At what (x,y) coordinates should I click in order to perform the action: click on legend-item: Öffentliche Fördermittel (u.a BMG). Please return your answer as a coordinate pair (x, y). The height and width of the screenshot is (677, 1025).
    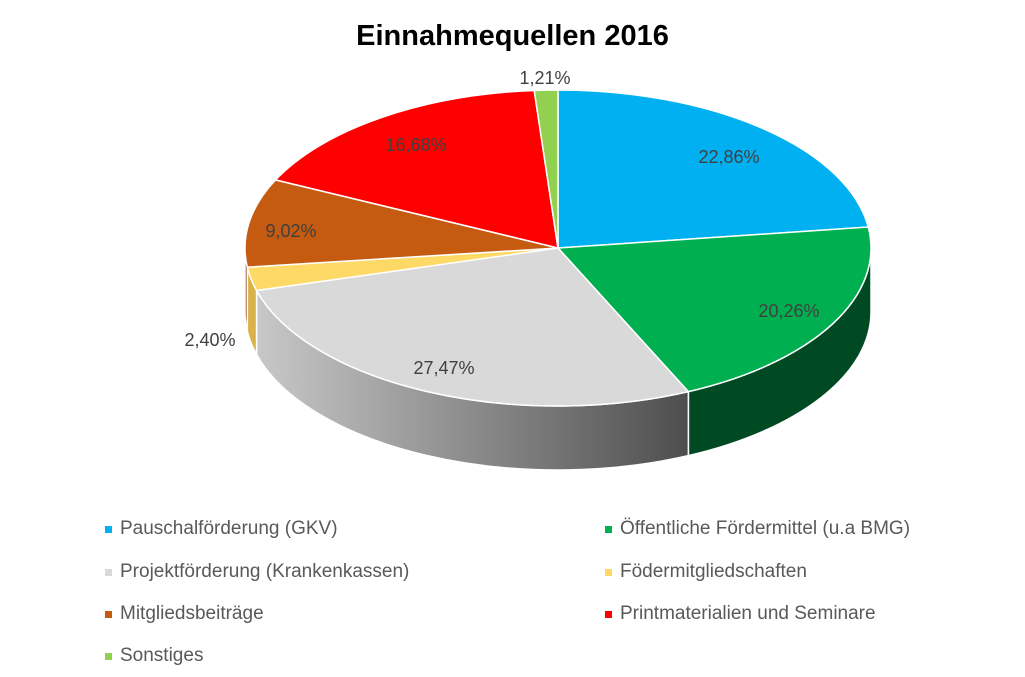
    Looking at the image, I should click on (757, 529).